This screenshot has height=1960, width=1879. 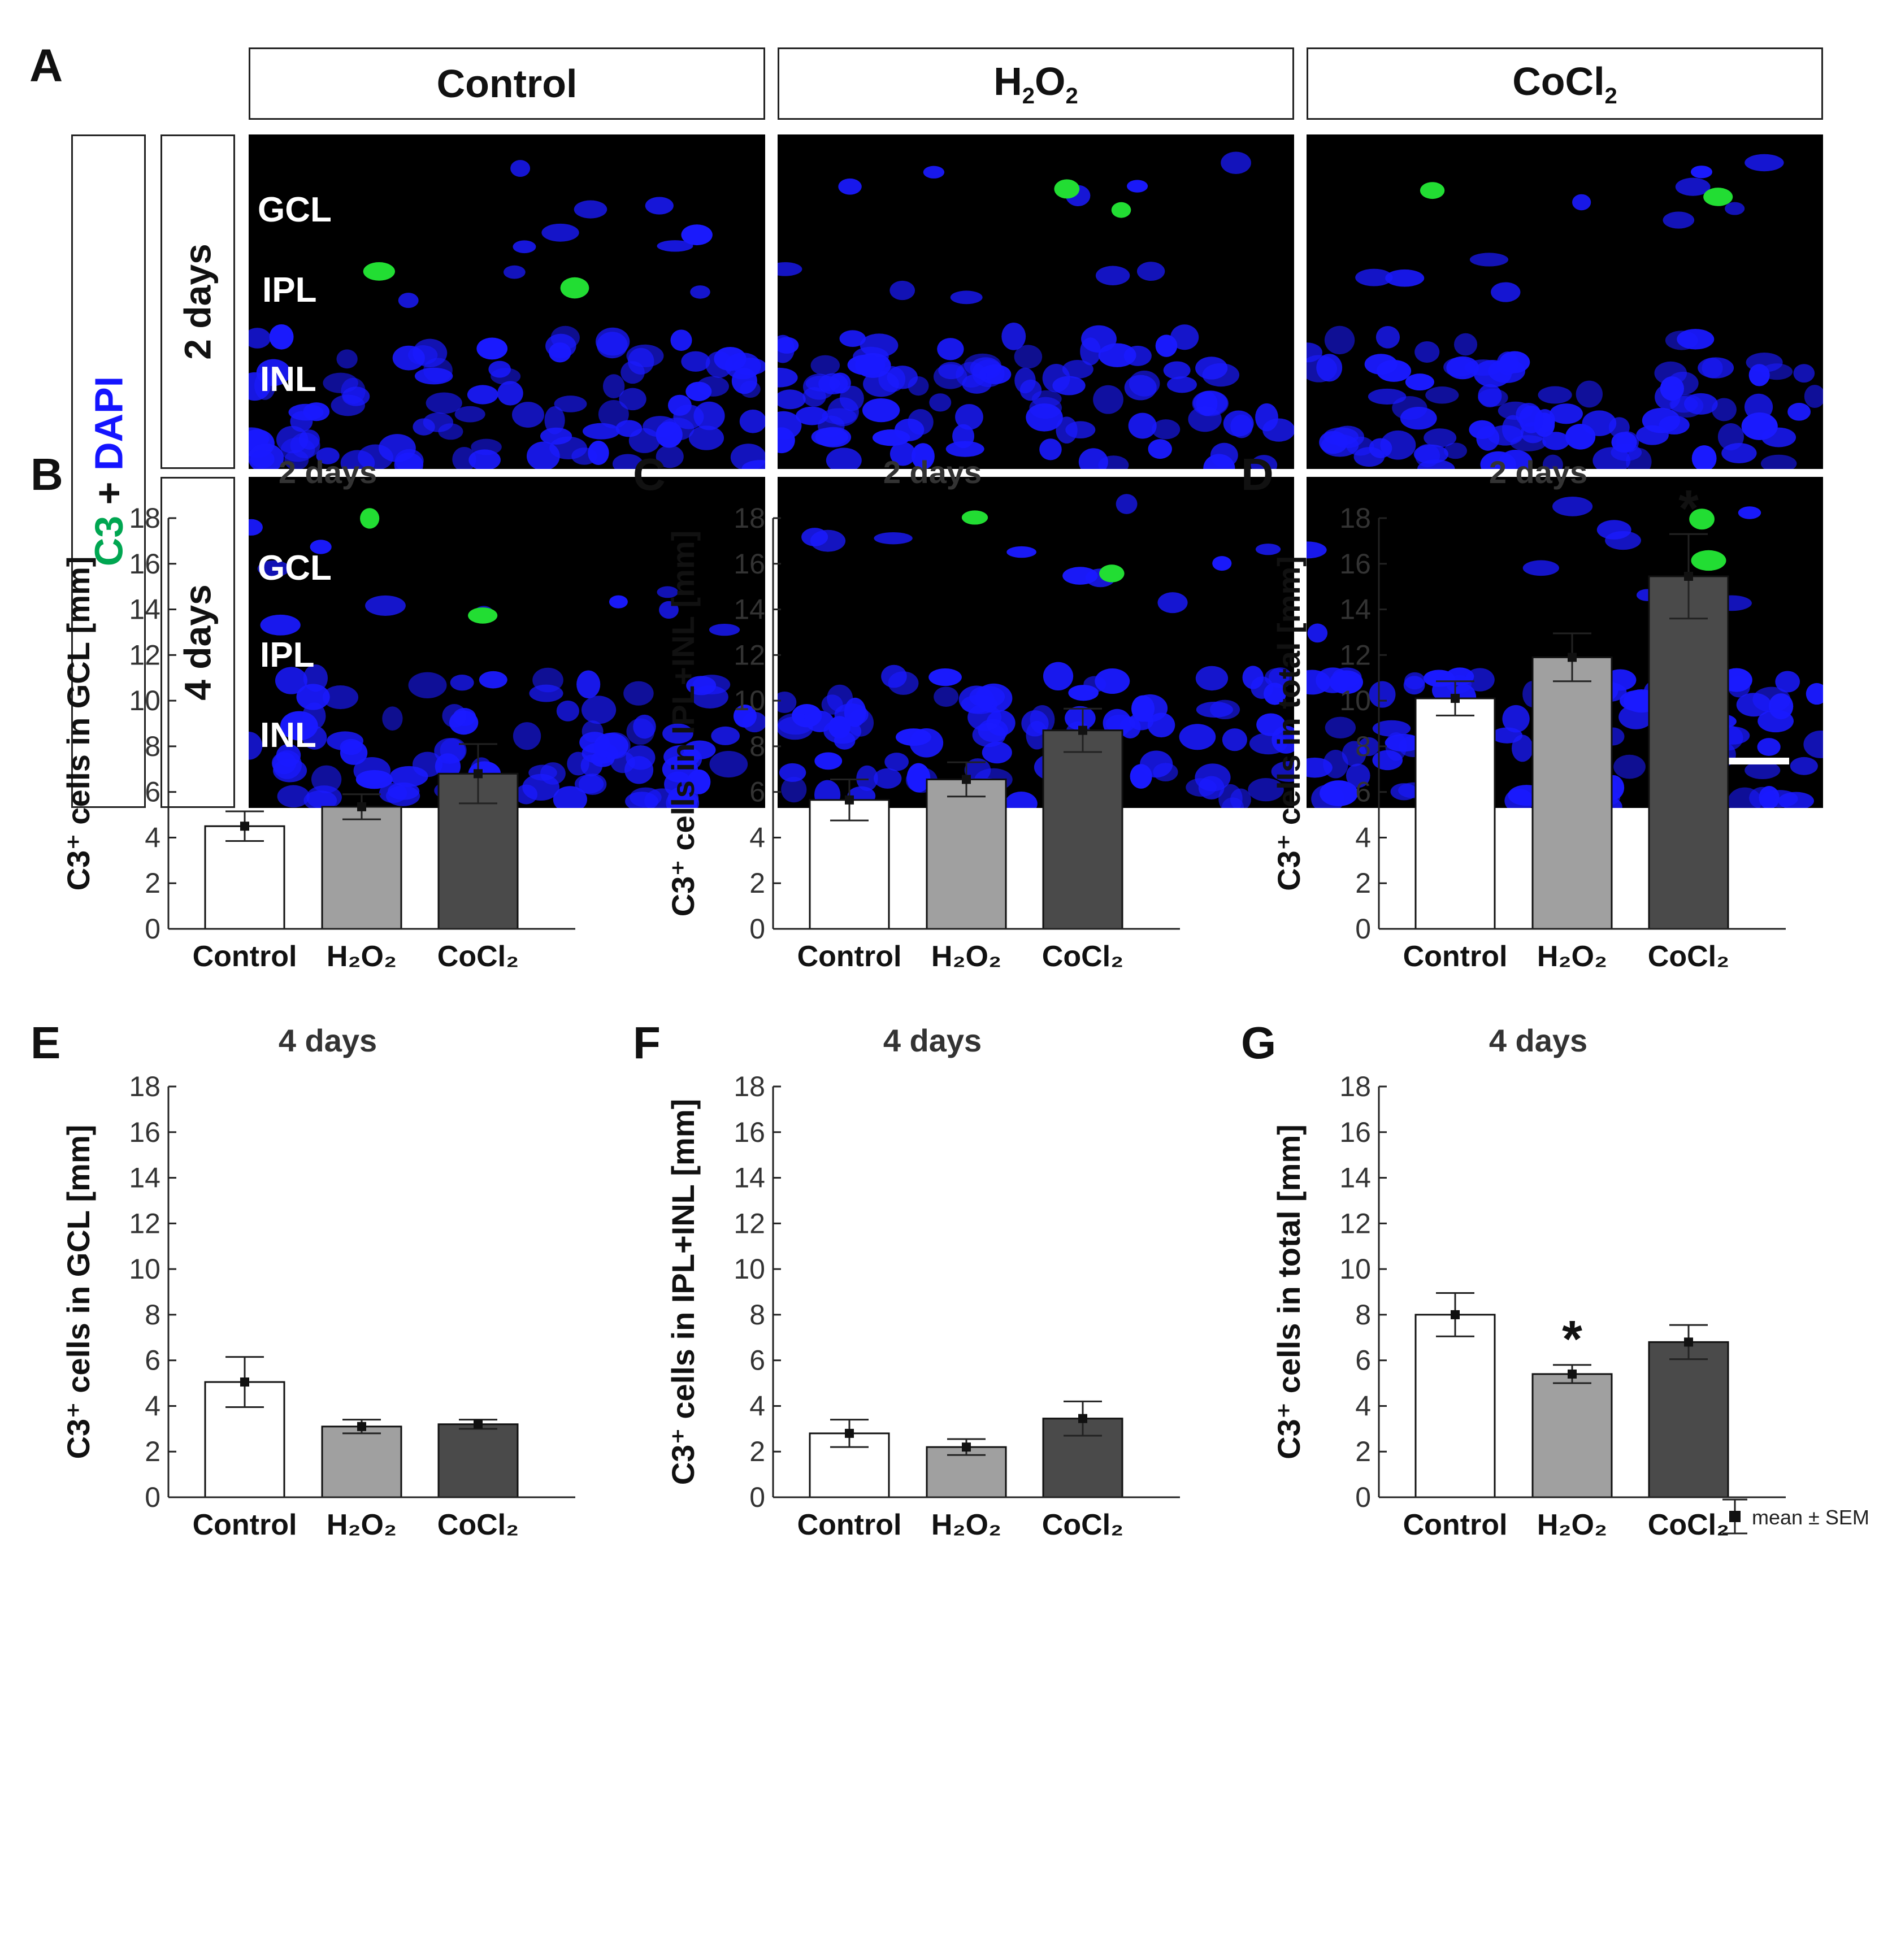 What do you see at coordinates (1289, 1291) in the screenshot?
I see `y-axis-label-g: C3⁺ cells in total [mm]` at bounding box center [1289, 1291].